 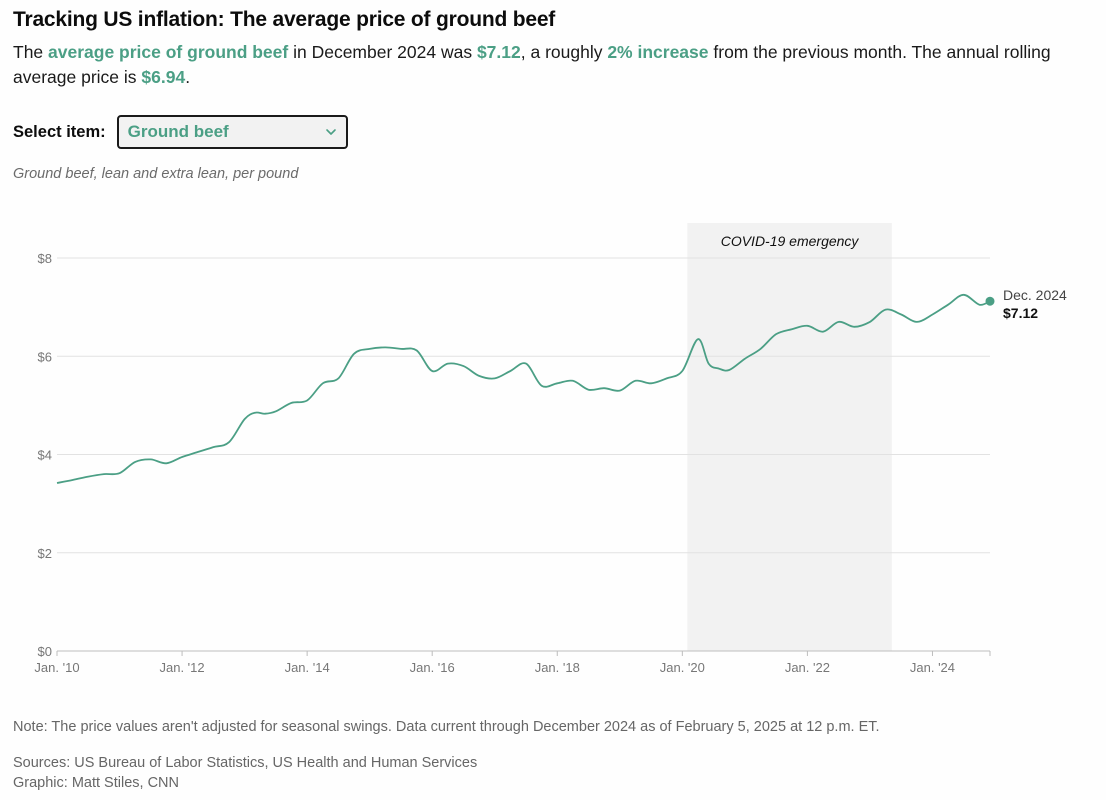 What do you see at coordinates (990, 301) in the screenshot?
I see `latest-value-point` at bounding box center [990, 301].